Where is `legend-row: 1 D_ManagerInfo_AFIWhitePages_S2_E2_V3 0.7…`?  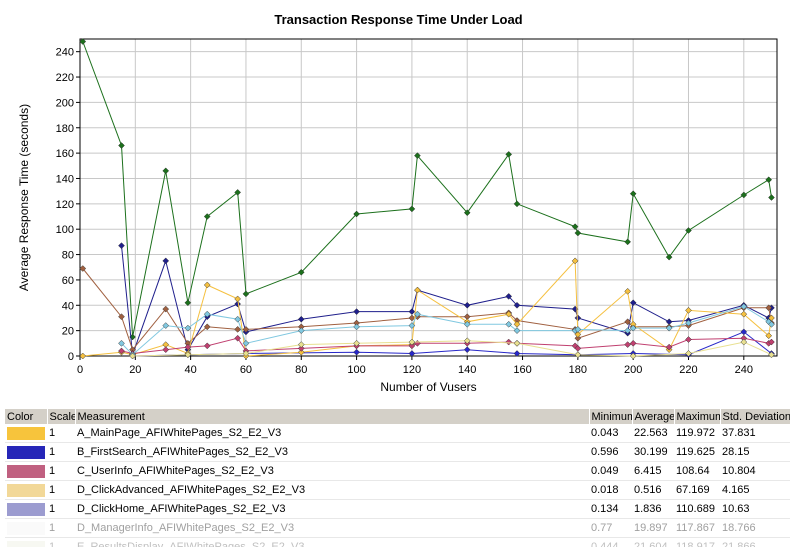 legend-row: 1 D_ManagerInfo_AFIWhitePages_S2_E2_V3 0.7… is located at coordinates (397, 528).